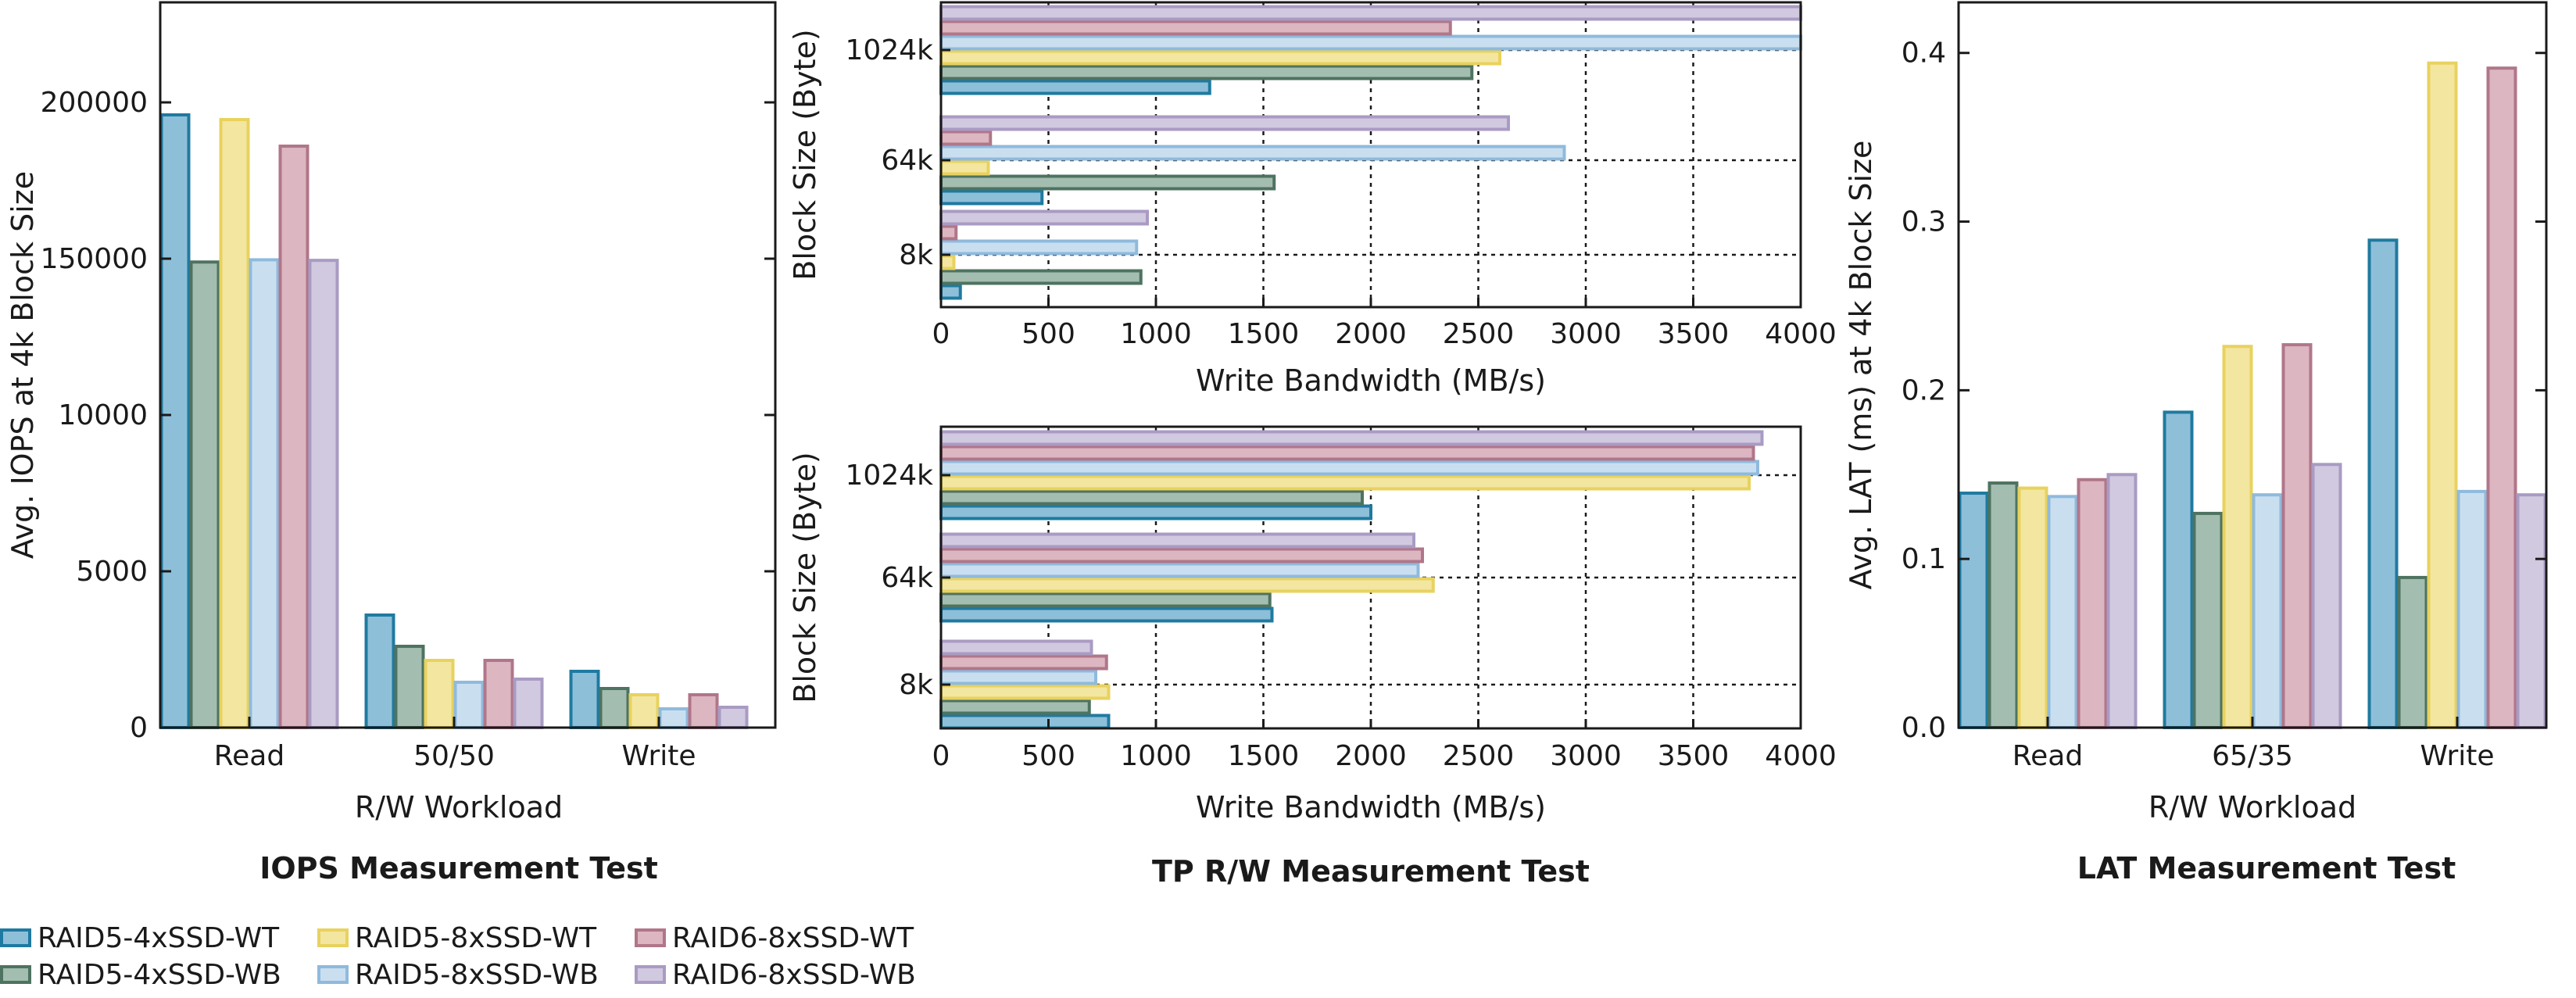 This screenshot has height=998, width=2576. Describe the element at coordinates (1479, 334) in the screenshot. I see `write-x-tick-label: 2500` at that location.